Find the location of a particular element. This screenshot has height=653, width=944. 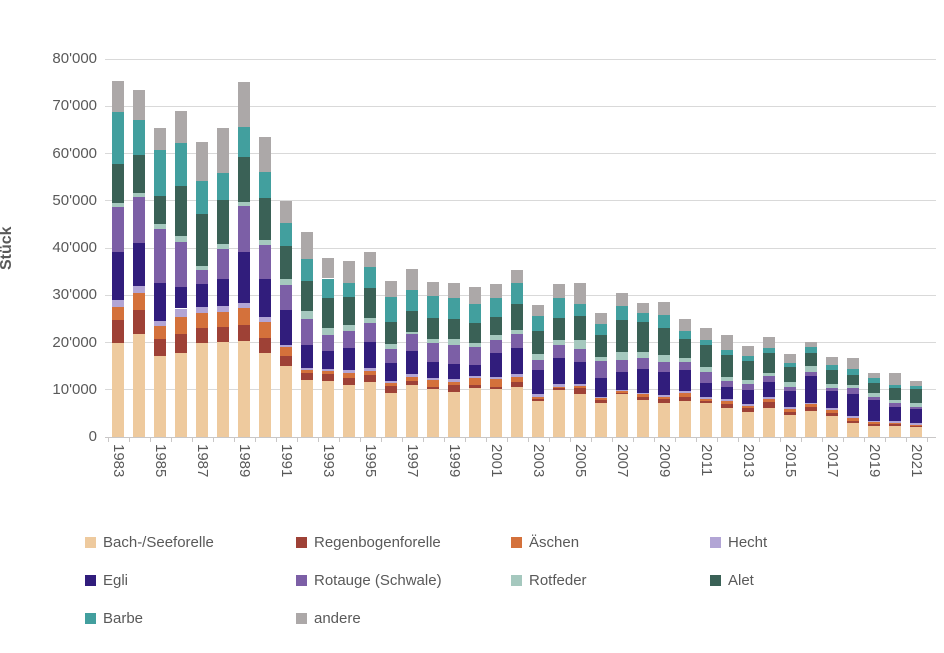

bar-segment-2001-Bach-/Seeforelle is located at coordinates (496, 413).